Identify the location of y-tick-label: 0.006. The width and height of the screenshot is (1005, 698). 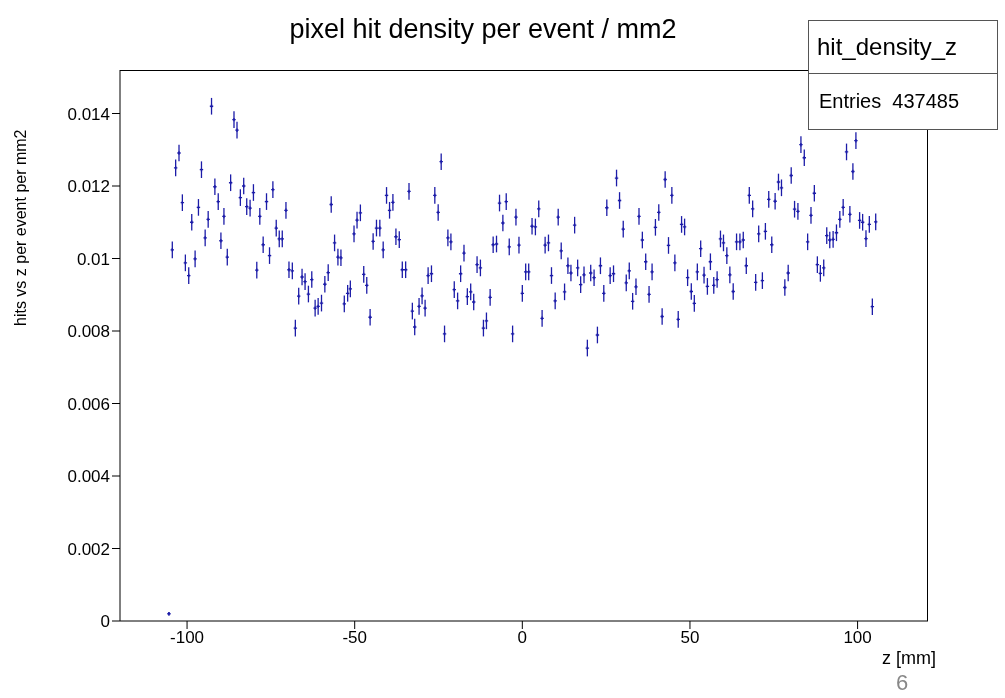
(88, 404).